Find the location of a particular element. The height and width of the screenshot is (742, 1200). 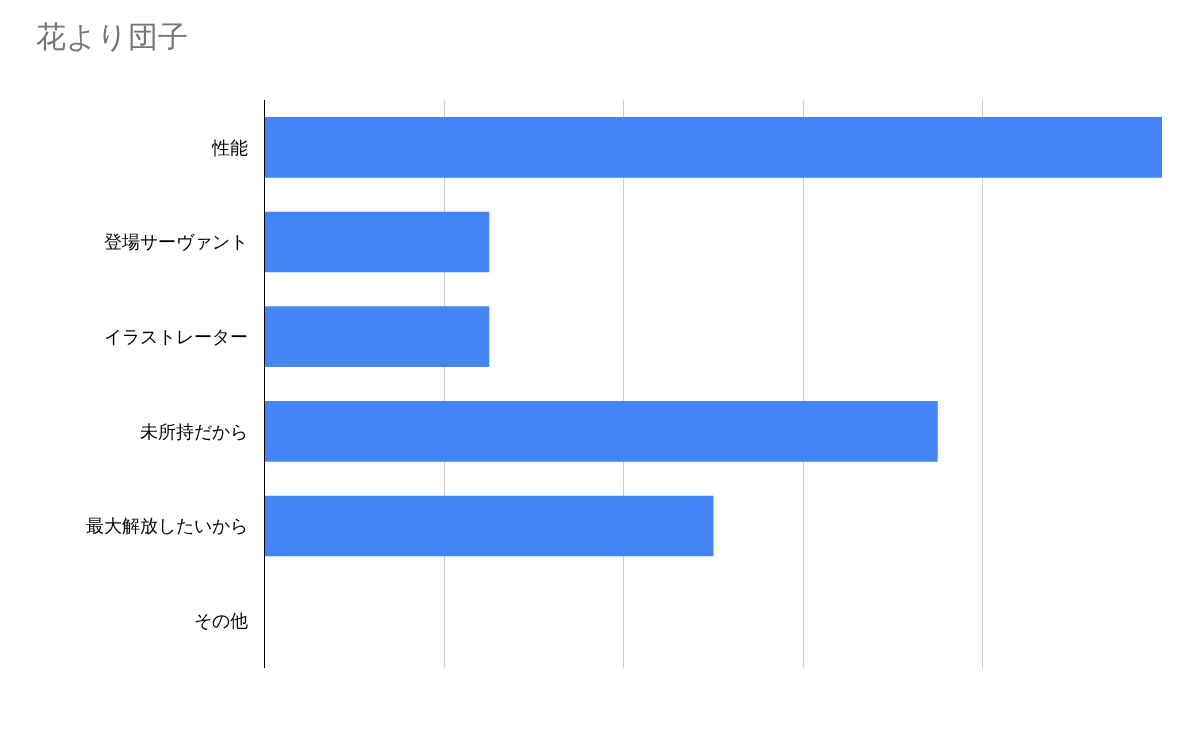

y-tick-label: 登場サーヴァント is located at coordinates (176, 242).